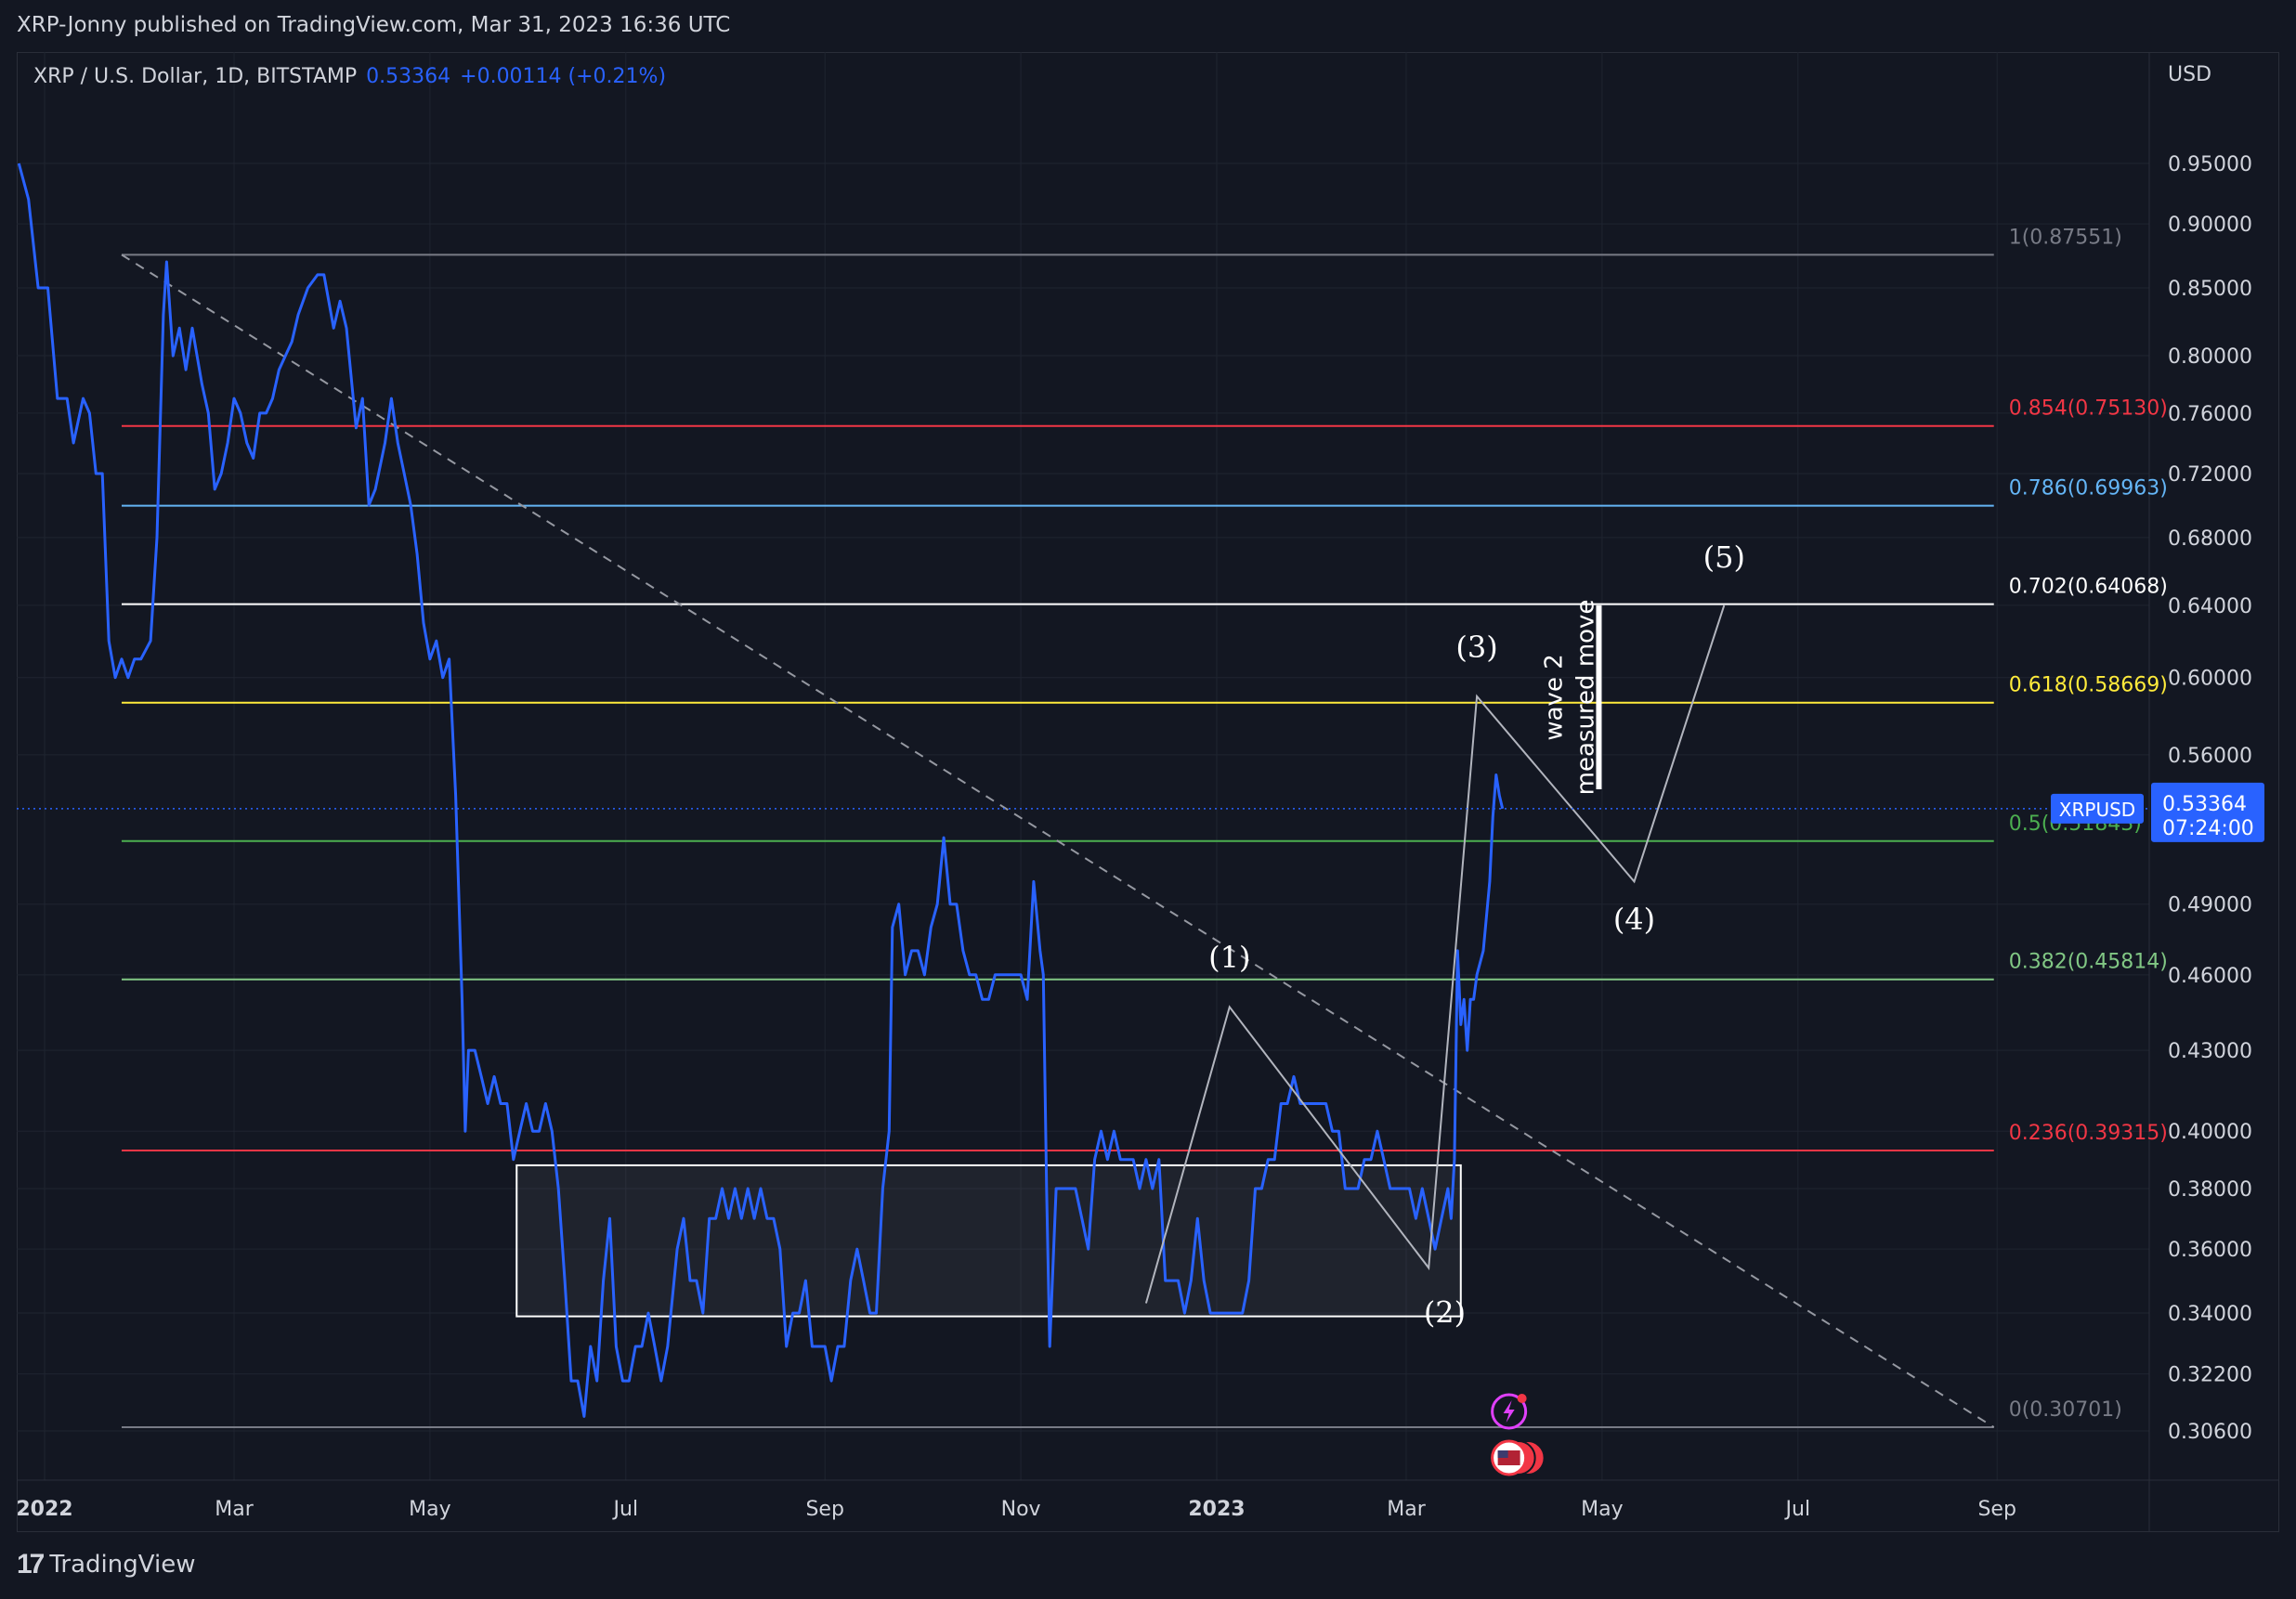 The width and height of the screenshot is (2296, 1599). I want to click on fib-level-label: 0(0.30701), so click(2065, 1410).